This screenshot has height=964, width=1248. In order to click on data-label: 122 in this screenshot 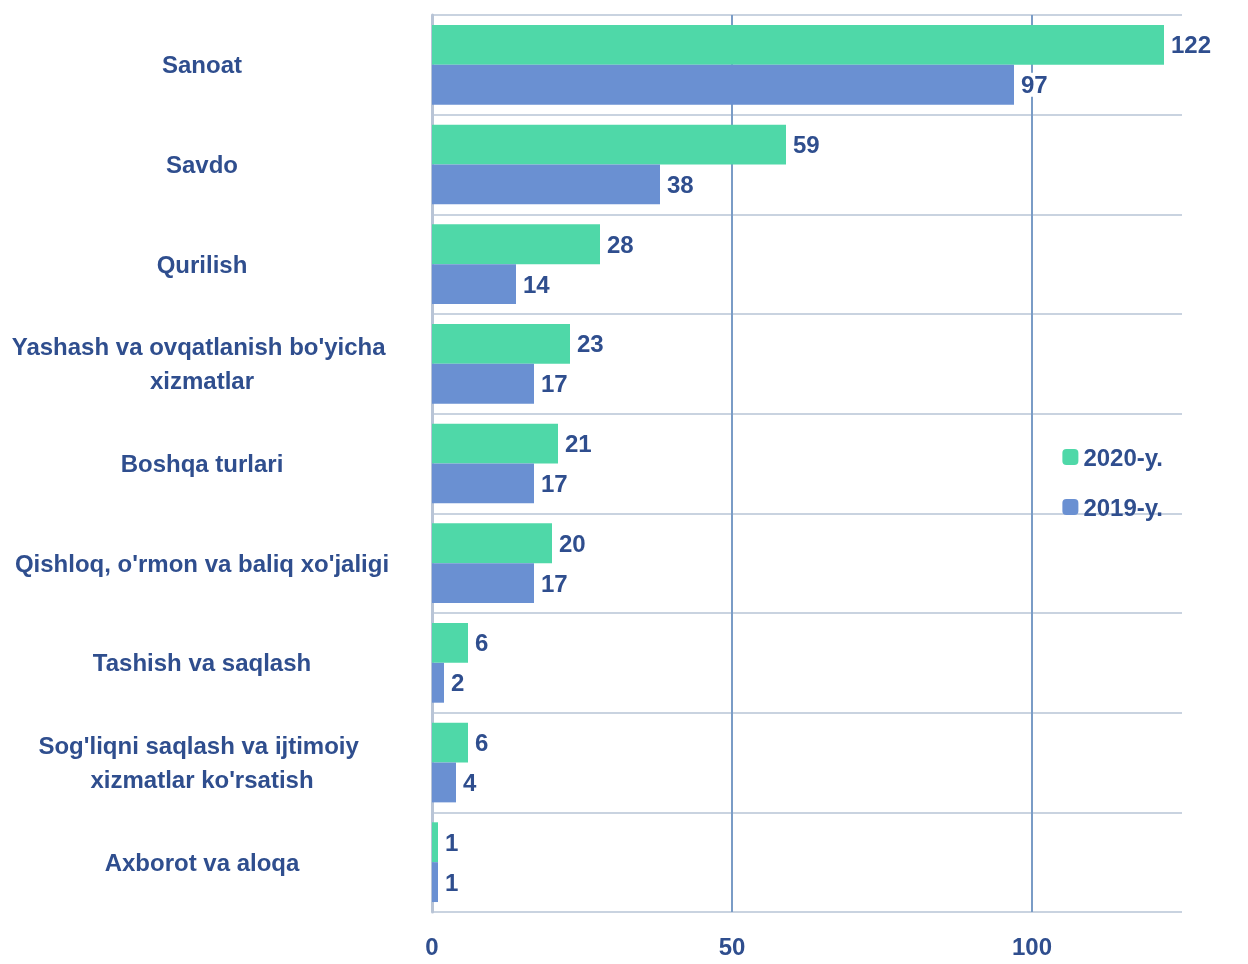, I will do `click(1191, 45)`.